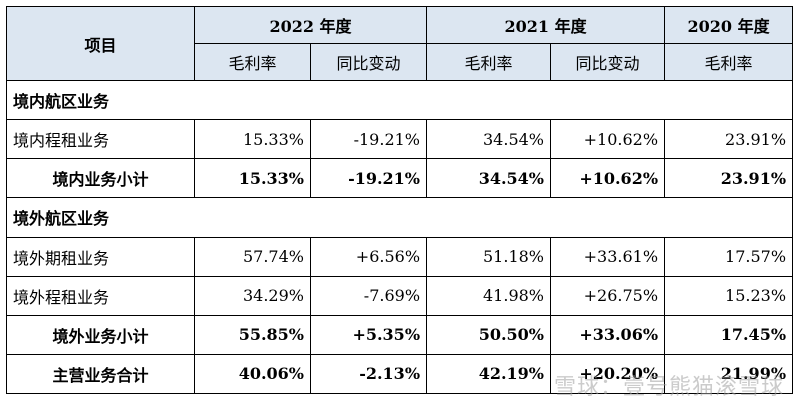  What do you see at coordinates (100, 295) in the screenshot?
I see `row-label: 境外程租业务` at bounding box center [100, 295].